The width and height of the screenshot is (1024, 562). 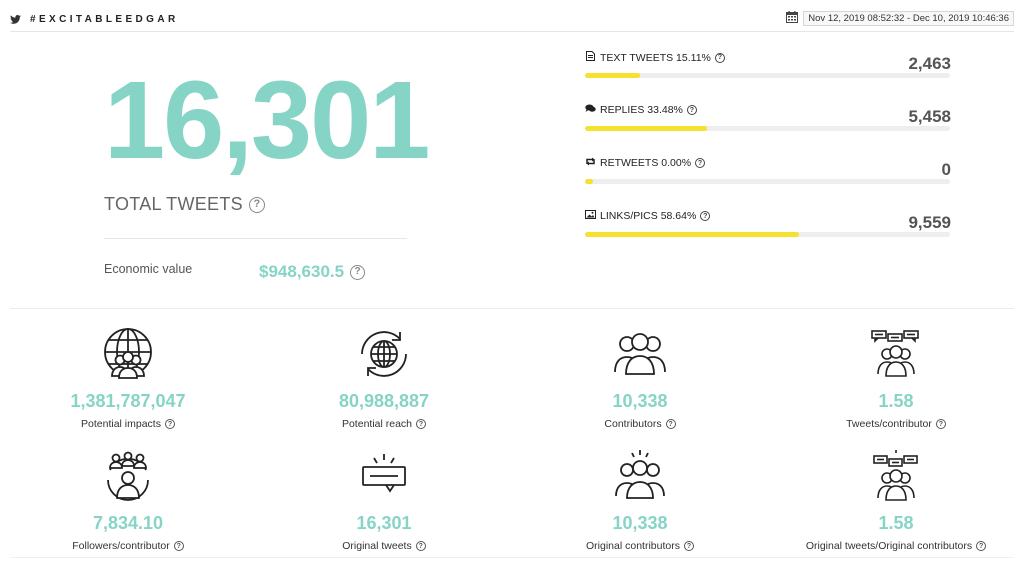 I want to click on metric-label: Original tweets/Original contributors, so click(x=889, y=546).